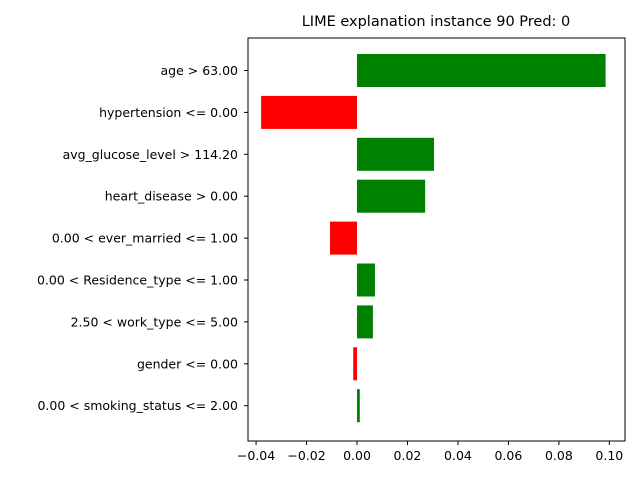  I want to click on x-tick-label: −0.02, so click(306, 455).